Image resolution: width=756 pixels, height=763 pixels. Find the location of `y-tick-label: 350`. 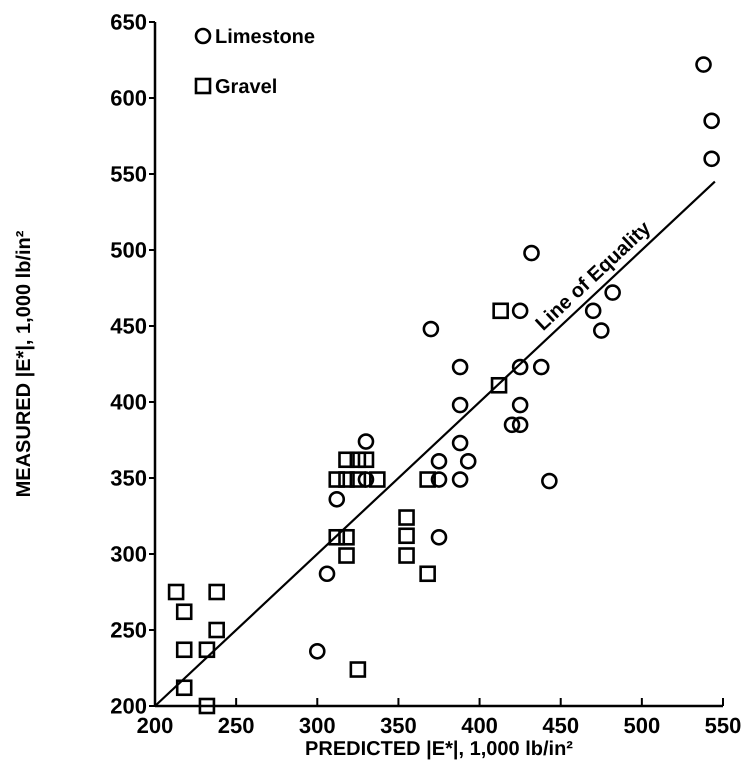

y-tick-label: 350 is located at coordinates (128, 478).